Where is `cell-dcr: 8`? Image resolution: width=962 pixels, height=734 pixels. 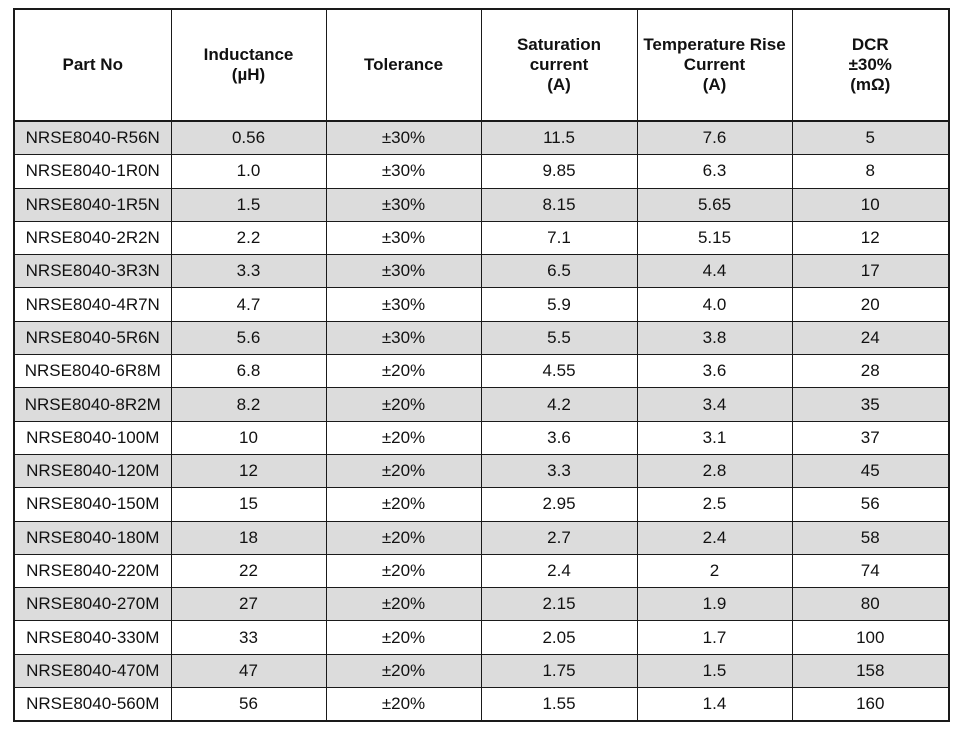 cell-dcr: 8 is located at coordinates (870, 171).